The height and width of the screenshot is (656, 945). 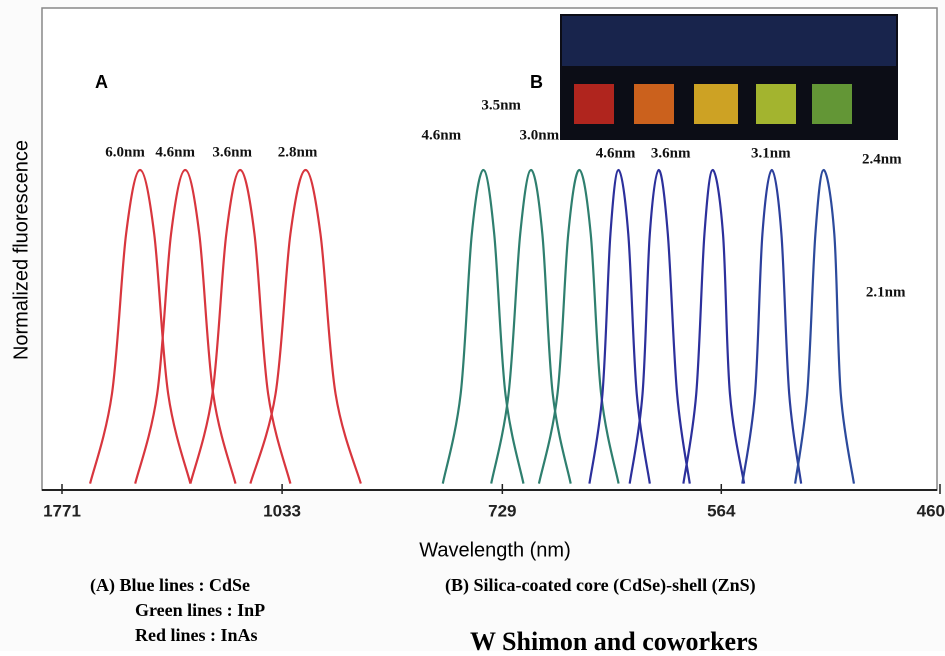 I want to click on legend-label: 3.0nm, so click(x=540, y=135).